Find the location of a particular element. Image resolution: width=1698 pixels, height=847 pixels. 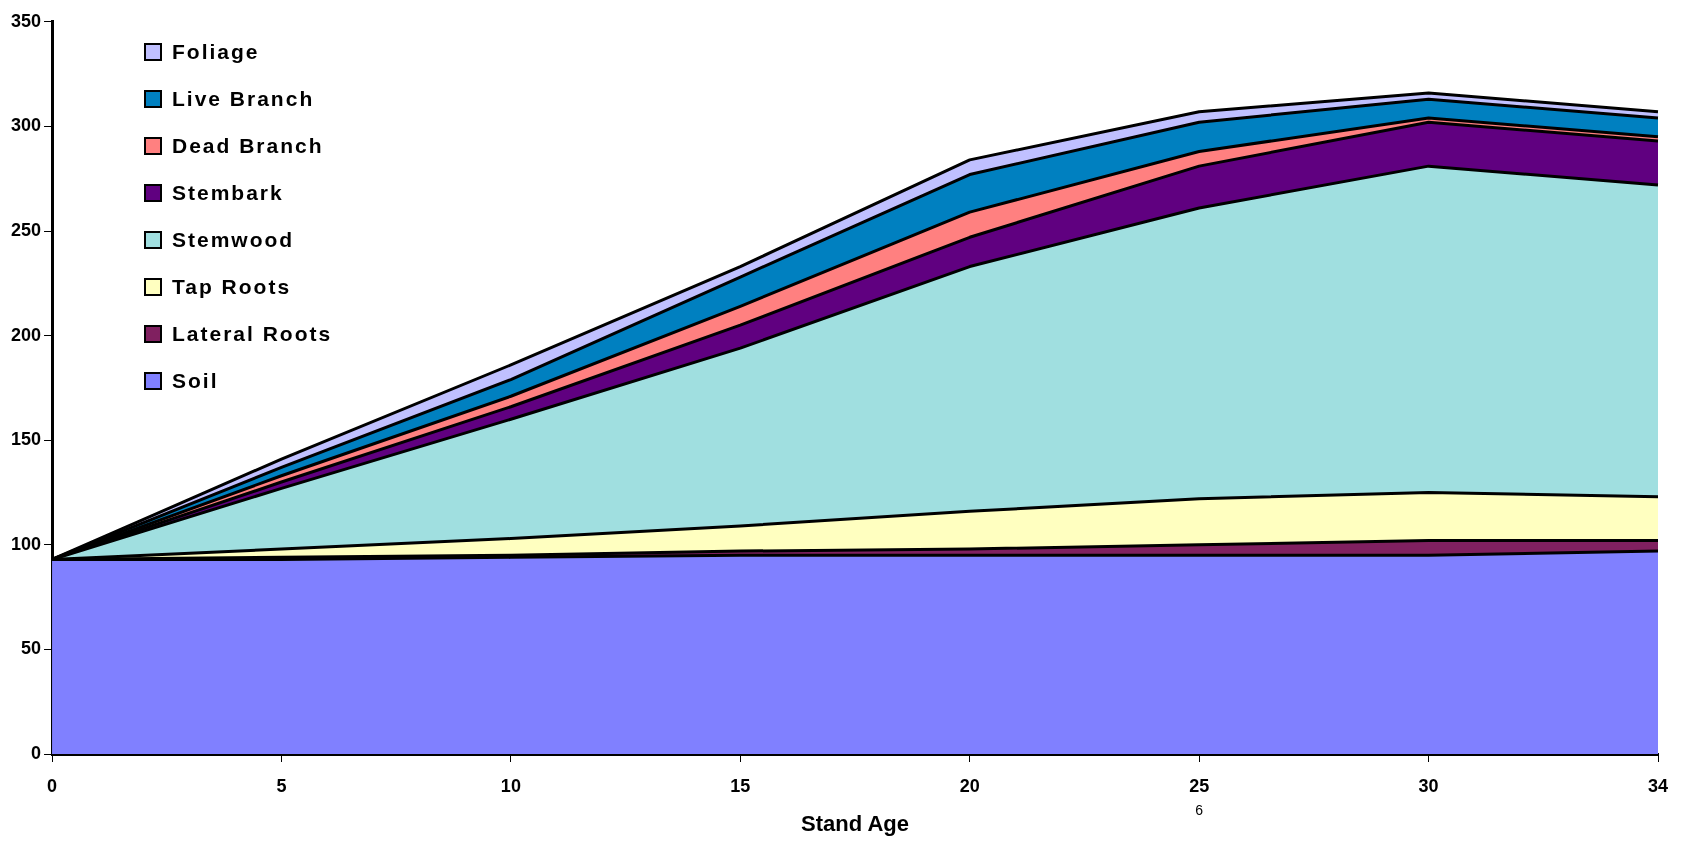

x-tick-label: 20 is located at coordinates (969, 785).